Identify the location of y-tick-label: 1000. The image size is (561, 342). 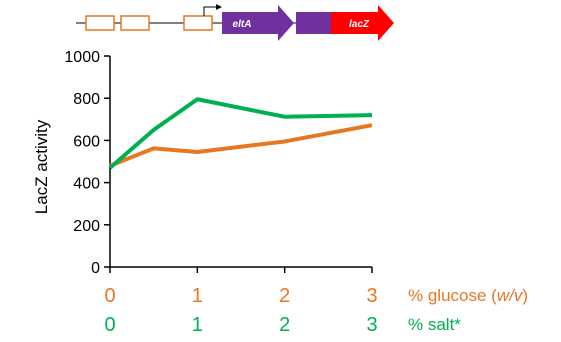
(82, 57).